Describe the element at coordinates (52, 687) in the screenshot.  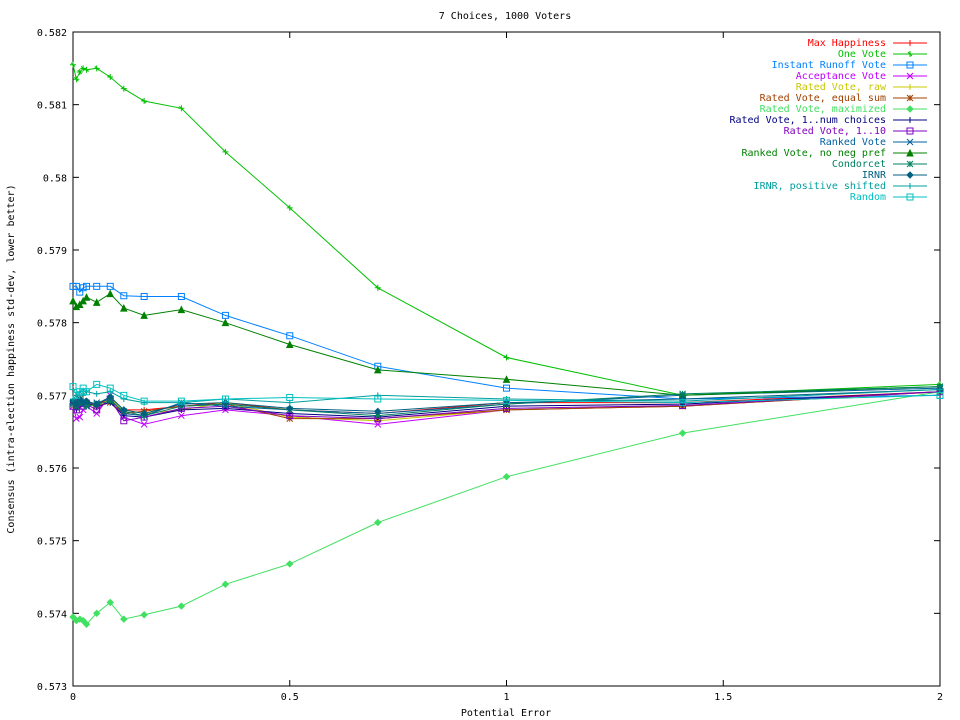
I see `y-tick-label: 0.573` at that location.